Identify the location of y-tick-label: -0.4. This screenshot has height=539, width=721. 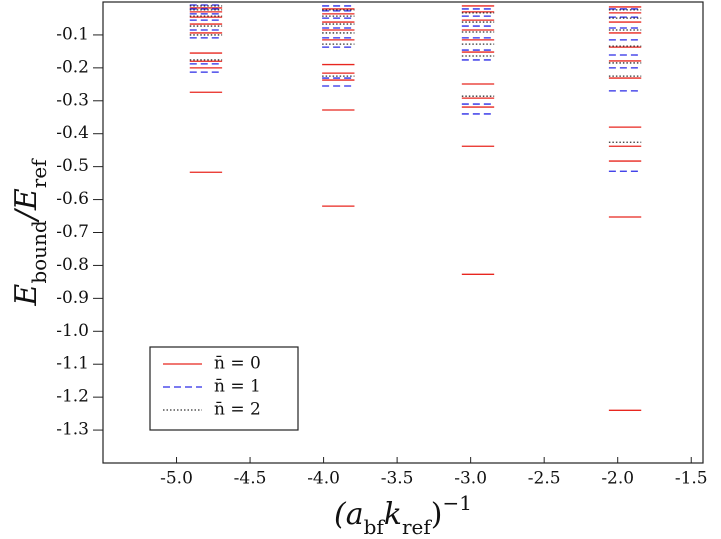
(72, 133).